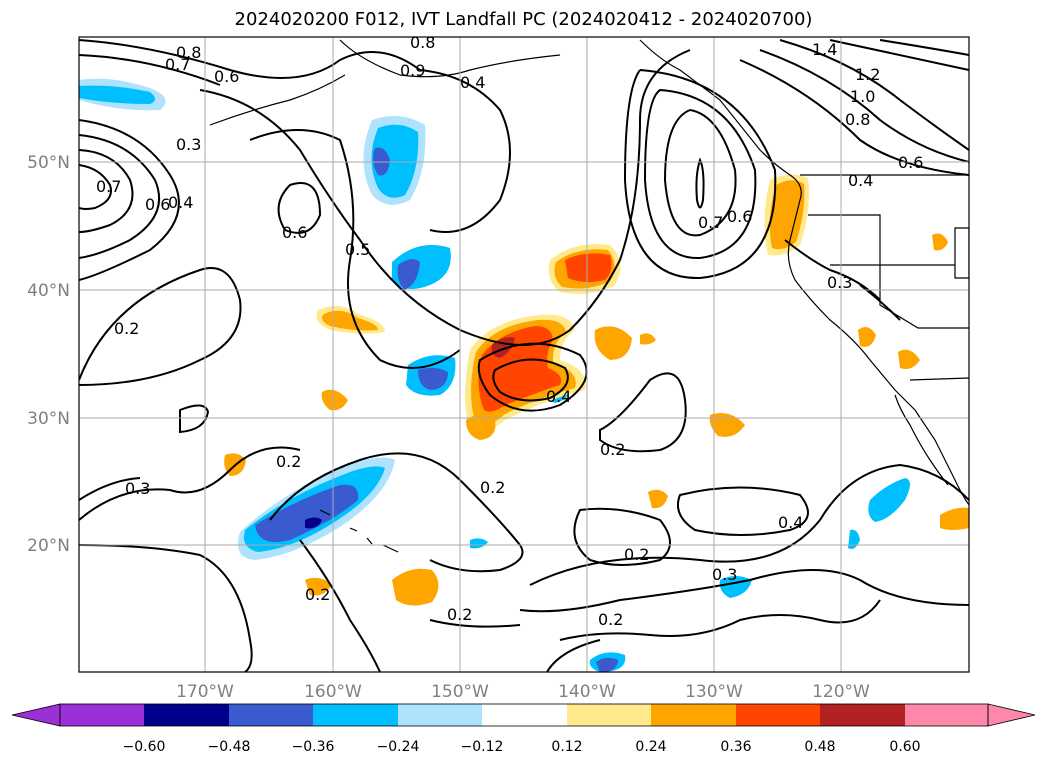 The width and height of the screenshot is (1047, 765). What do you see at coordinates (381, 161) in the screenshot?
I see `neg-area-north-central-max` at bounding box center [381, 161].